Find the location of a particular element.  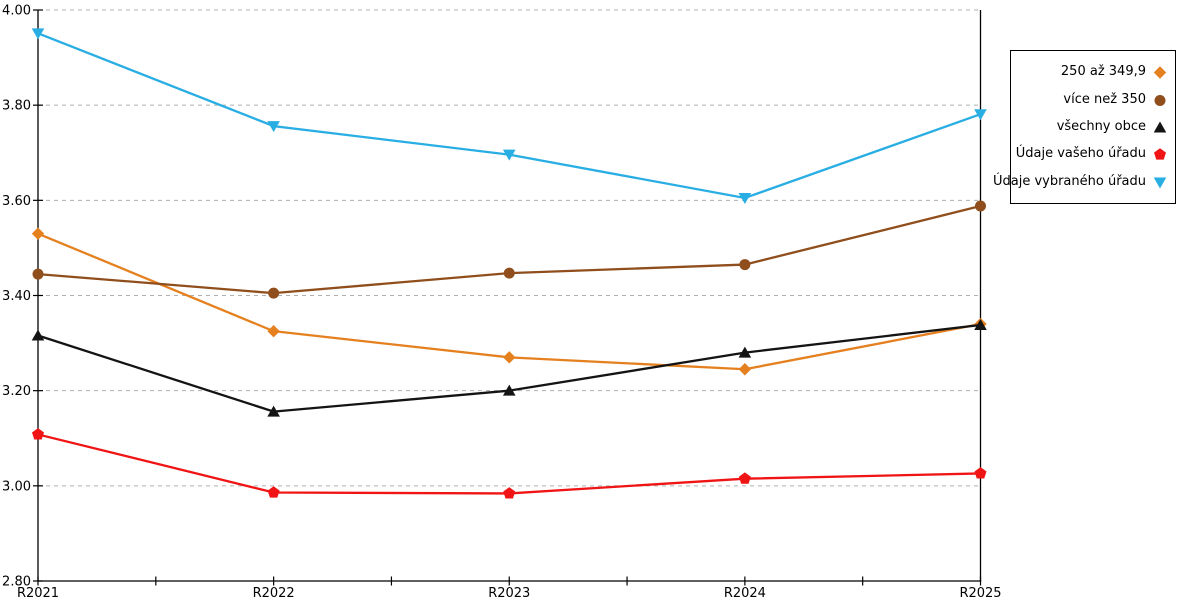

legend-label: více než 350 is located at coordinates (1104, 99).